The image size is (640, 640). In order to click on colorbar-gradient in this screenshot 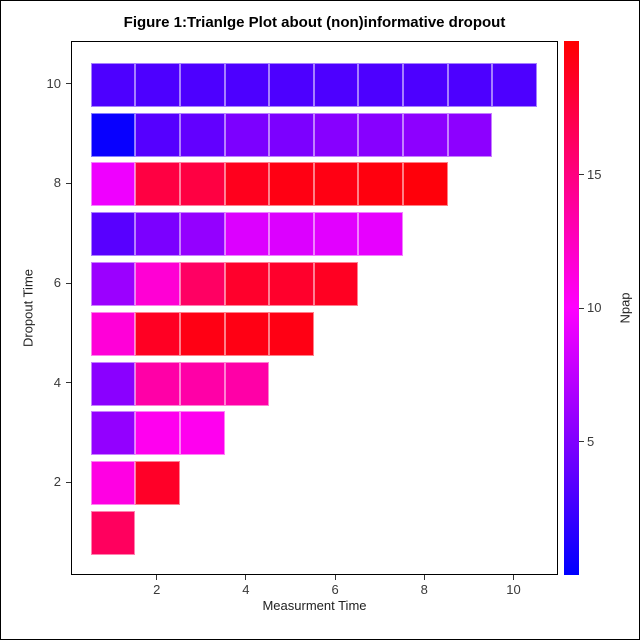, I will do `click(571, 308)`.